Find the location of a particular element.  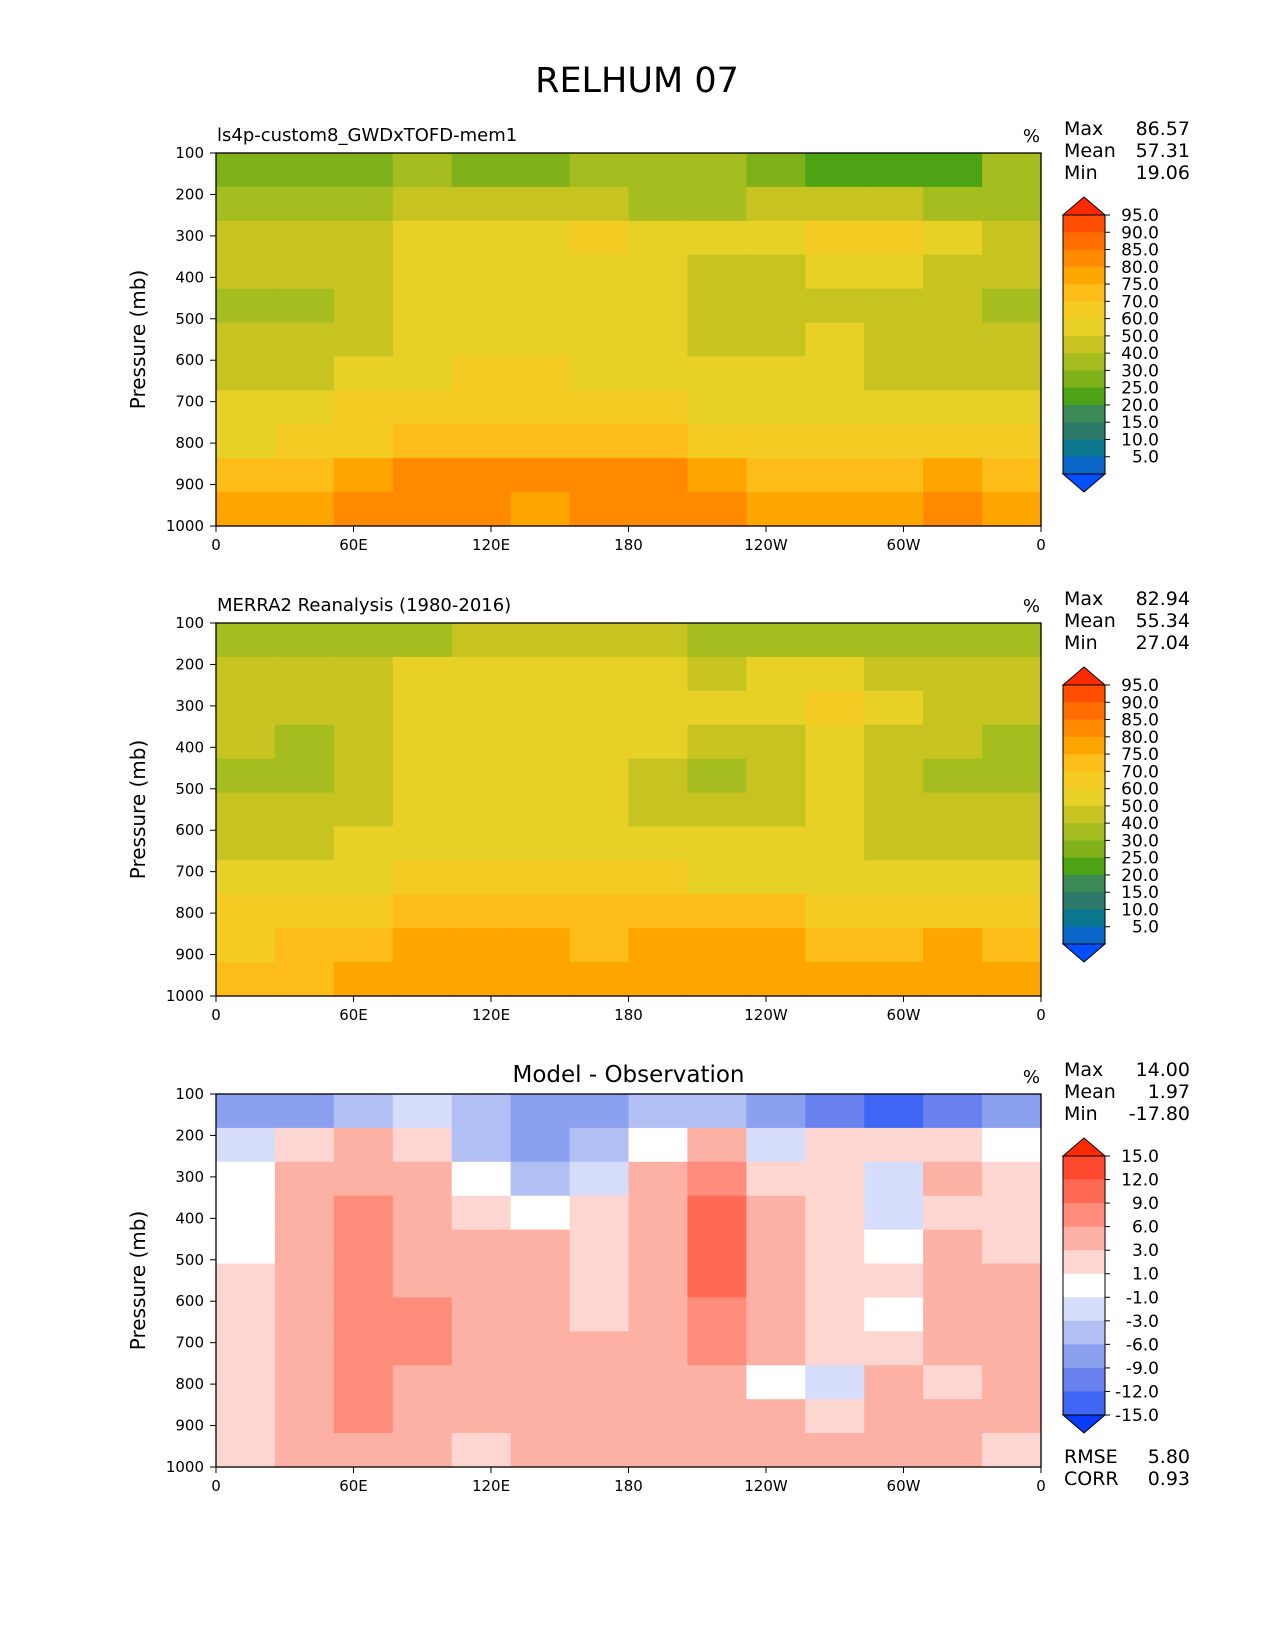

y-tick-label: 600 is located at coordinates (189, 1301).